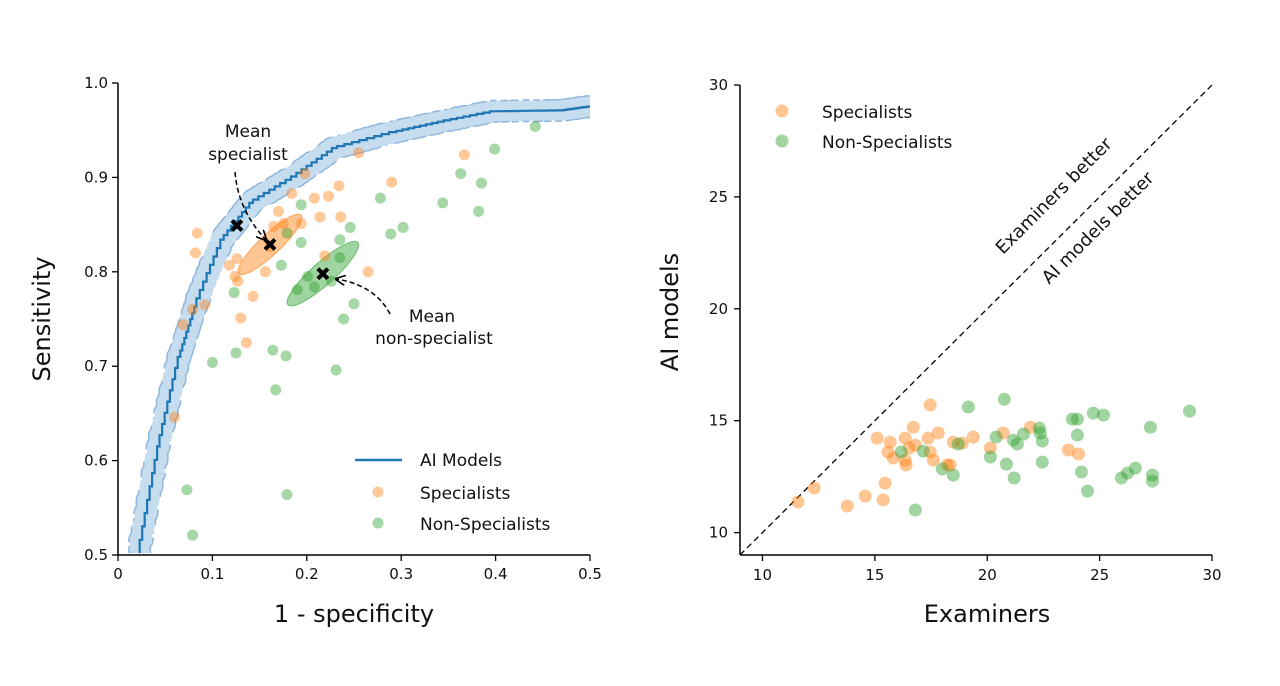 The width and height of the screenshot is (1280, 686). What do you see at coordinates (670, 312) in the screenshot?
I see `y-axis-label: AI models` at bounding box center [670, 312].